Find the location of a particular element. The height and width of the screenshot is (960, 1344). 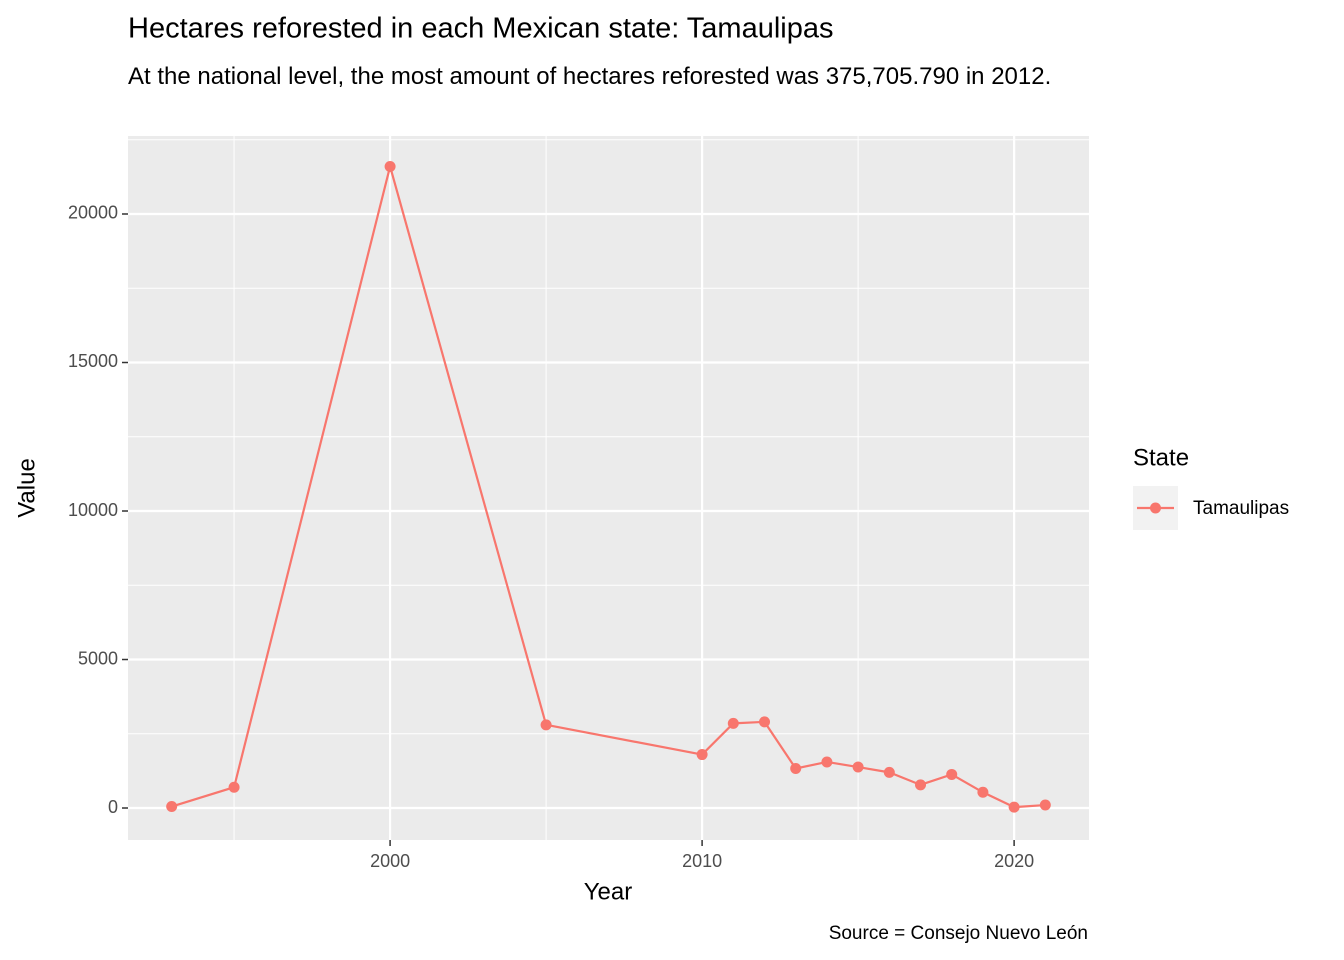

x-axis-title: Year is located at coordinates (608, 891).